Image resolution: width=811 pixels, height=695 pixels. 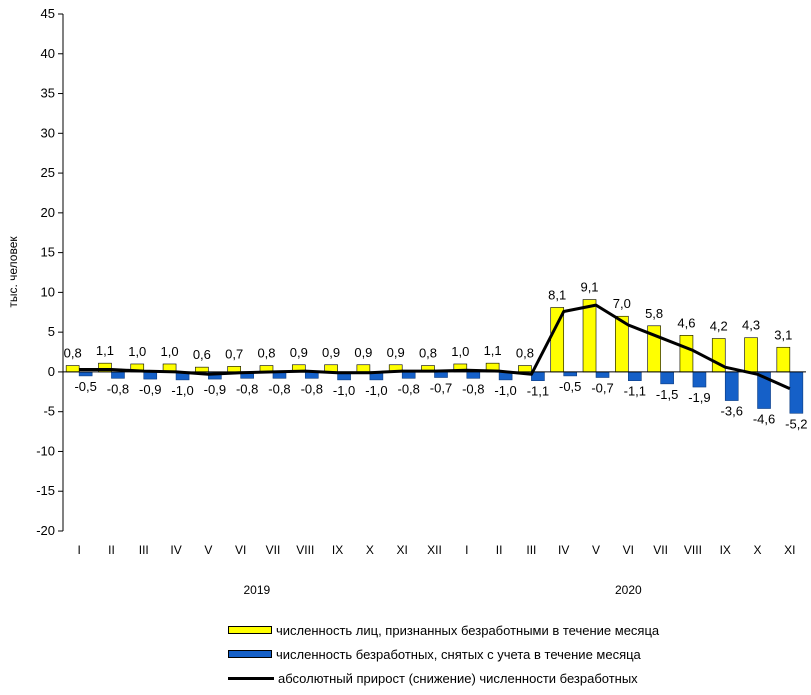 What do you see at coordinates (796, 423) in the screenshot?
I see `data-label-removed: -5,2` at bounding box center [796, 423].